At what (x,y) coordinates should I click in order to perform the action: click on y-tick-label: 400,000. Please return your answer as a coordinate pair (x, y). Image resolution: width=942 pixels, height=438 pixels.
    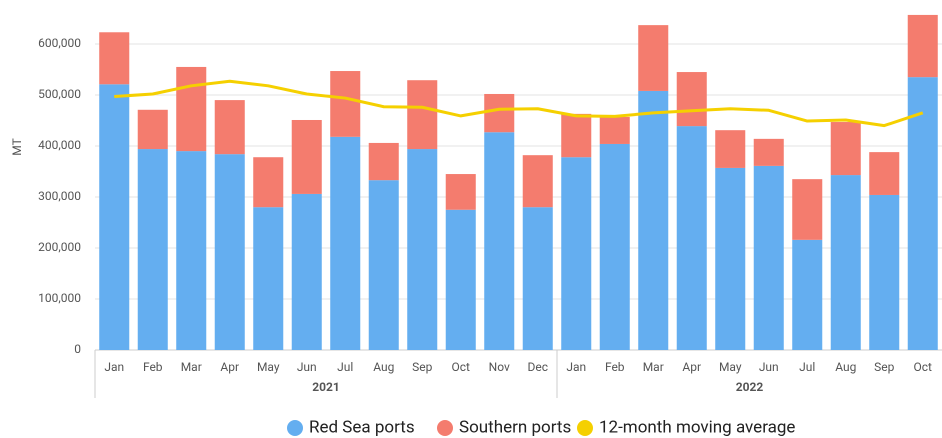
    Looking at the image, I should click on (59, 145).